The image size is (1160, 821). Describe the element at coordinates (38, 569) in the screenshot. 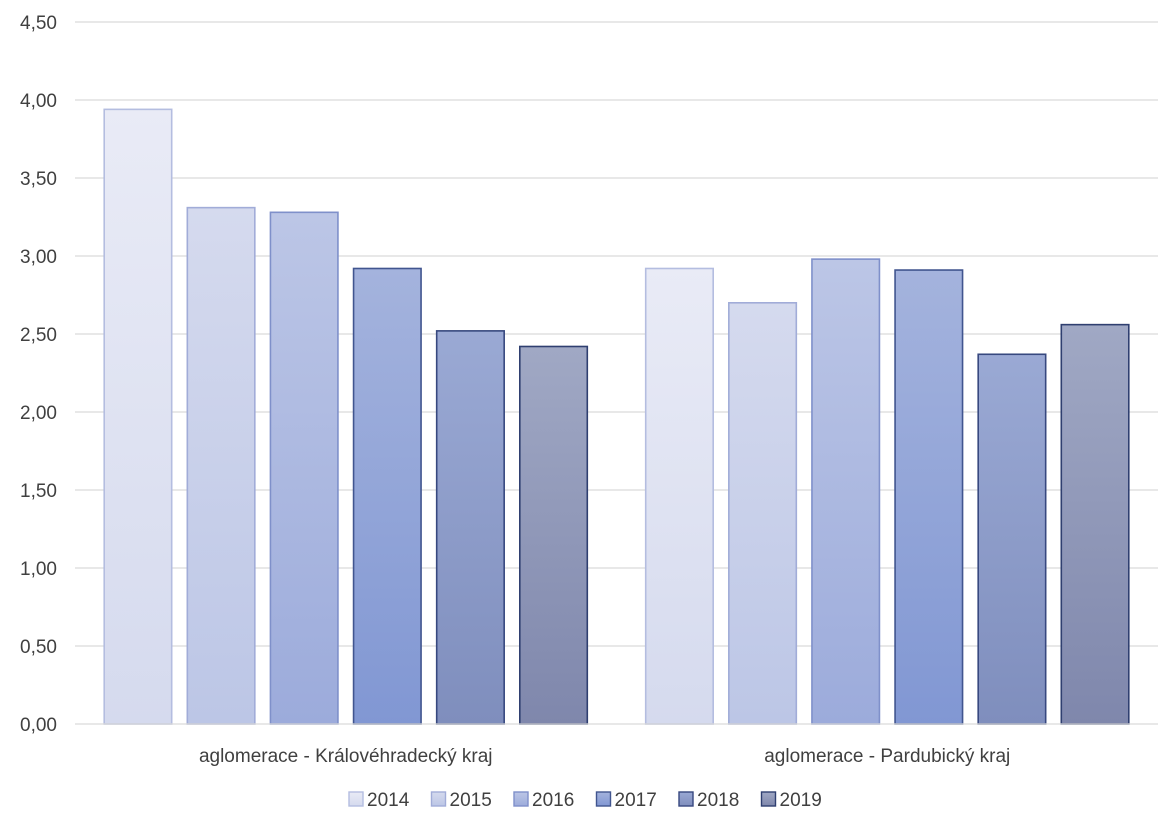

I see `y-tick-label: 1,00` at that location.